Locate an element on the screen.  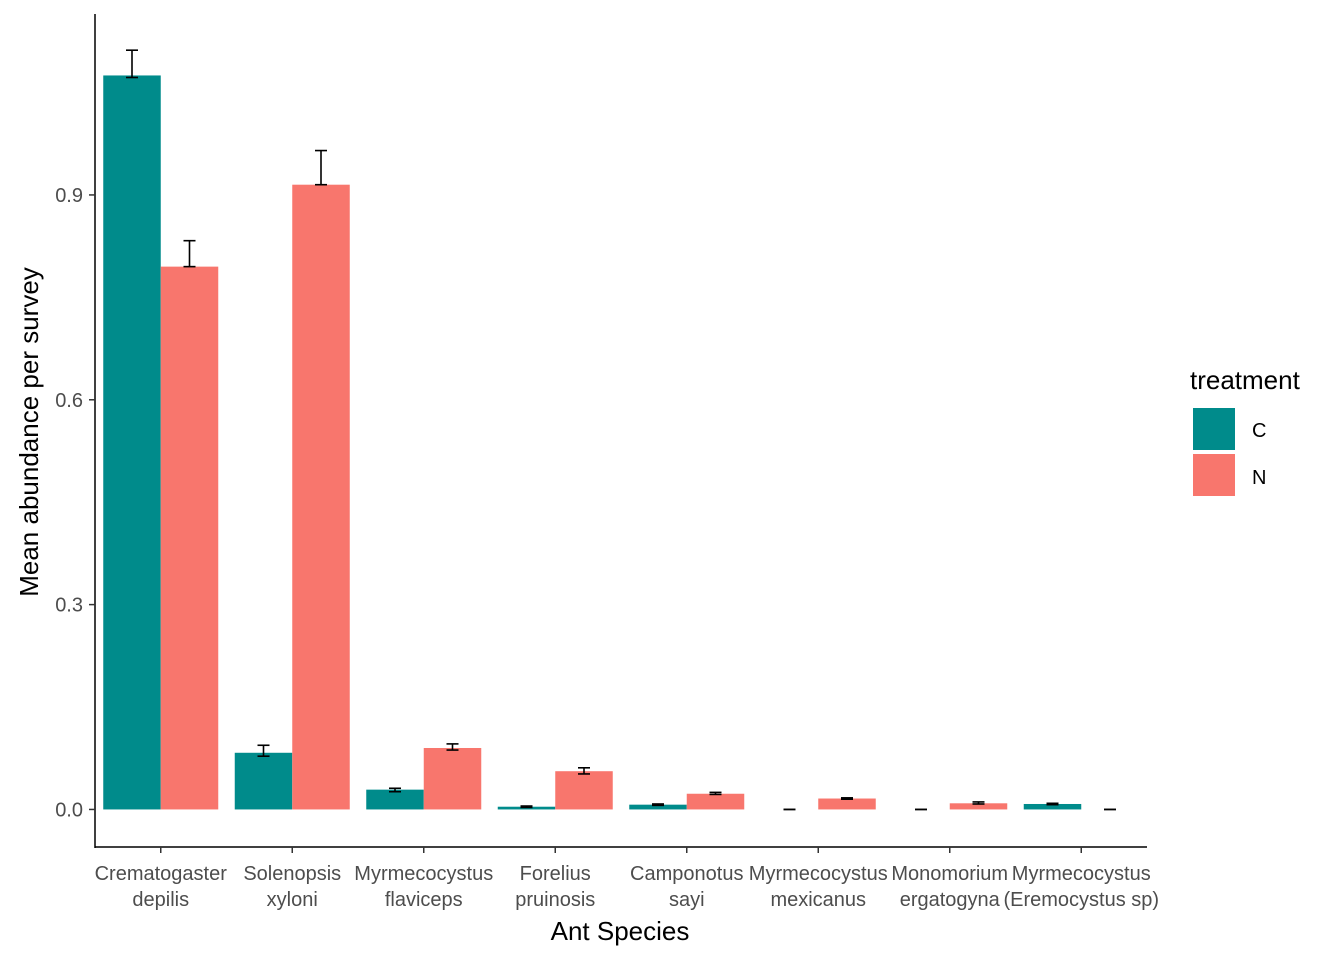
bar-n-monomorium-ergatogyna is located at coordinates (978, 806).